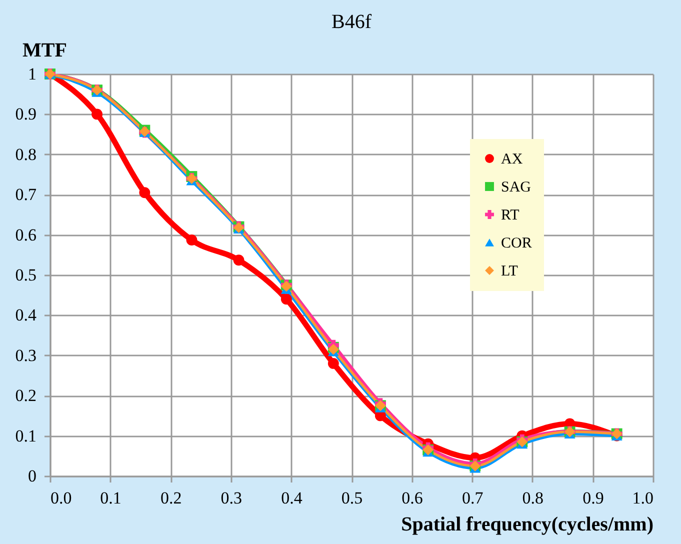  I want to click on x-tick-label: 0.3, so click(231, 498).